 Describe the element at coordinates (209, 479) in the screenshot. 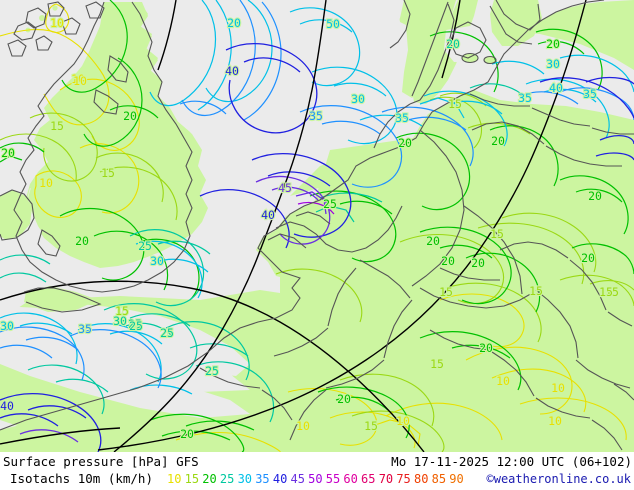

I see `legend-stop-20: 20` at that location.